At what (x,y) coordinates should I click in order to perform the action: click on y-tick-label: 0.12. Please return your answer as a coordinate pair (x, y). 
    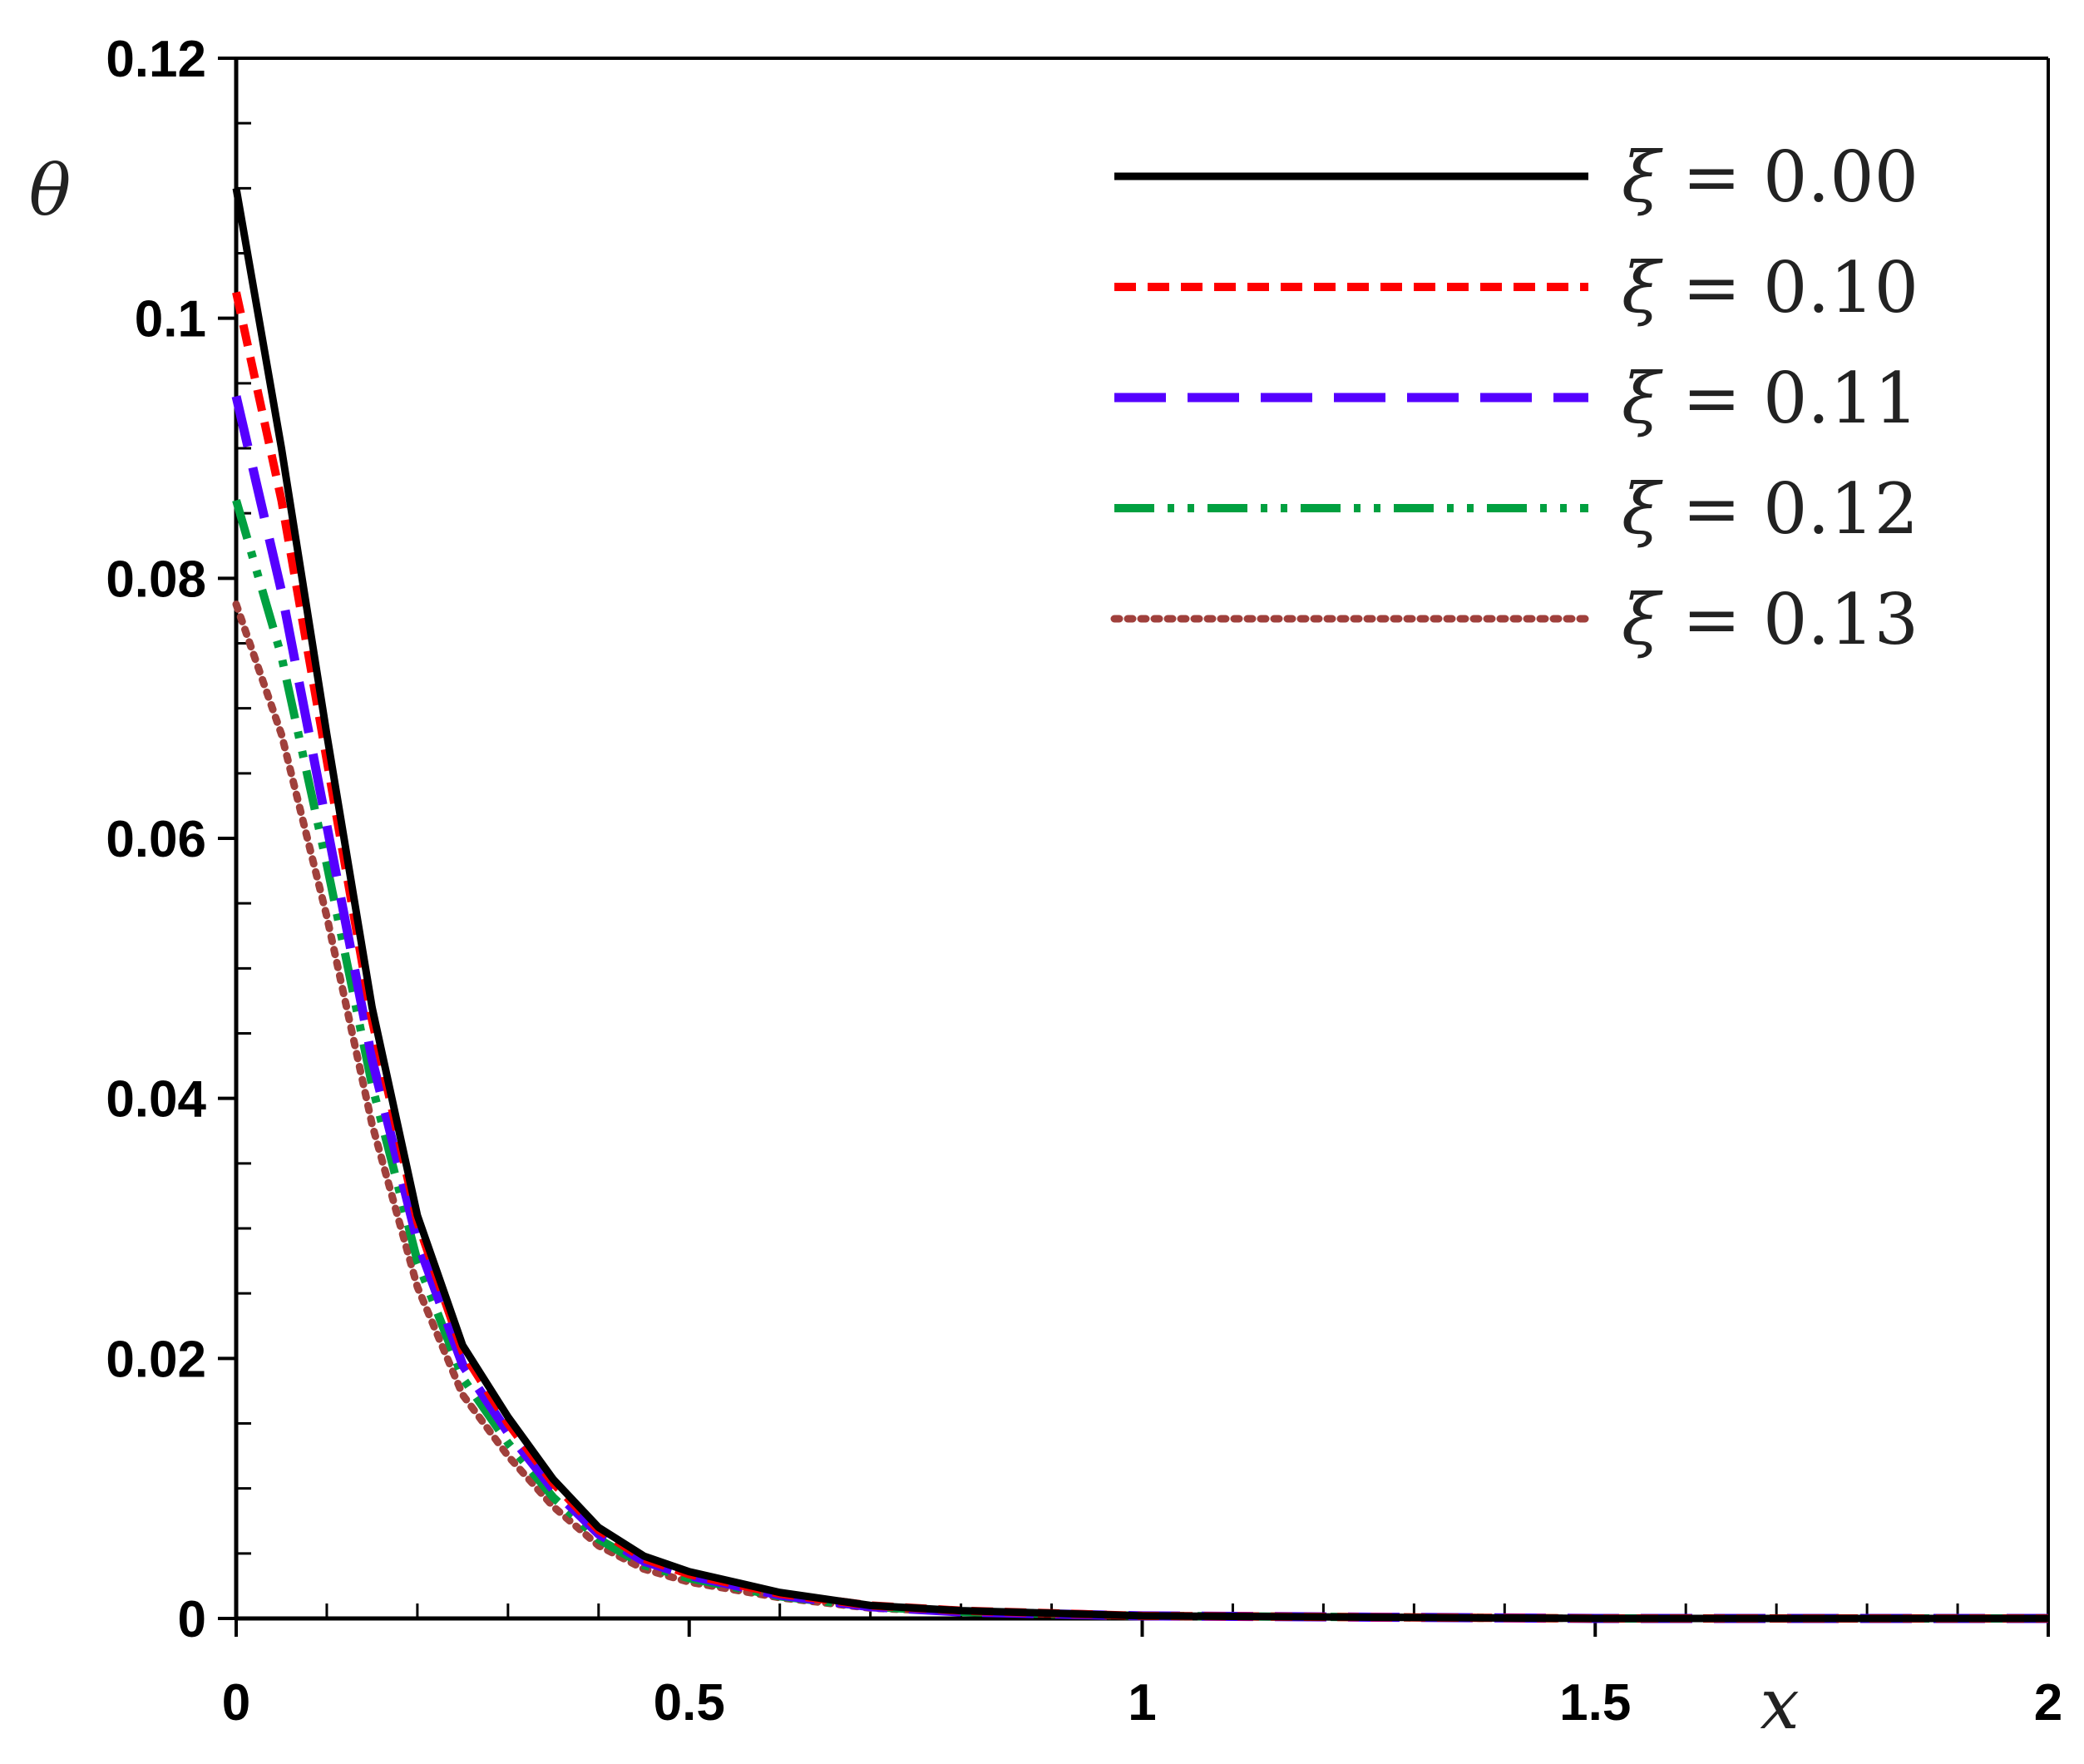
    Looking at the image, I should click on (156, 59).